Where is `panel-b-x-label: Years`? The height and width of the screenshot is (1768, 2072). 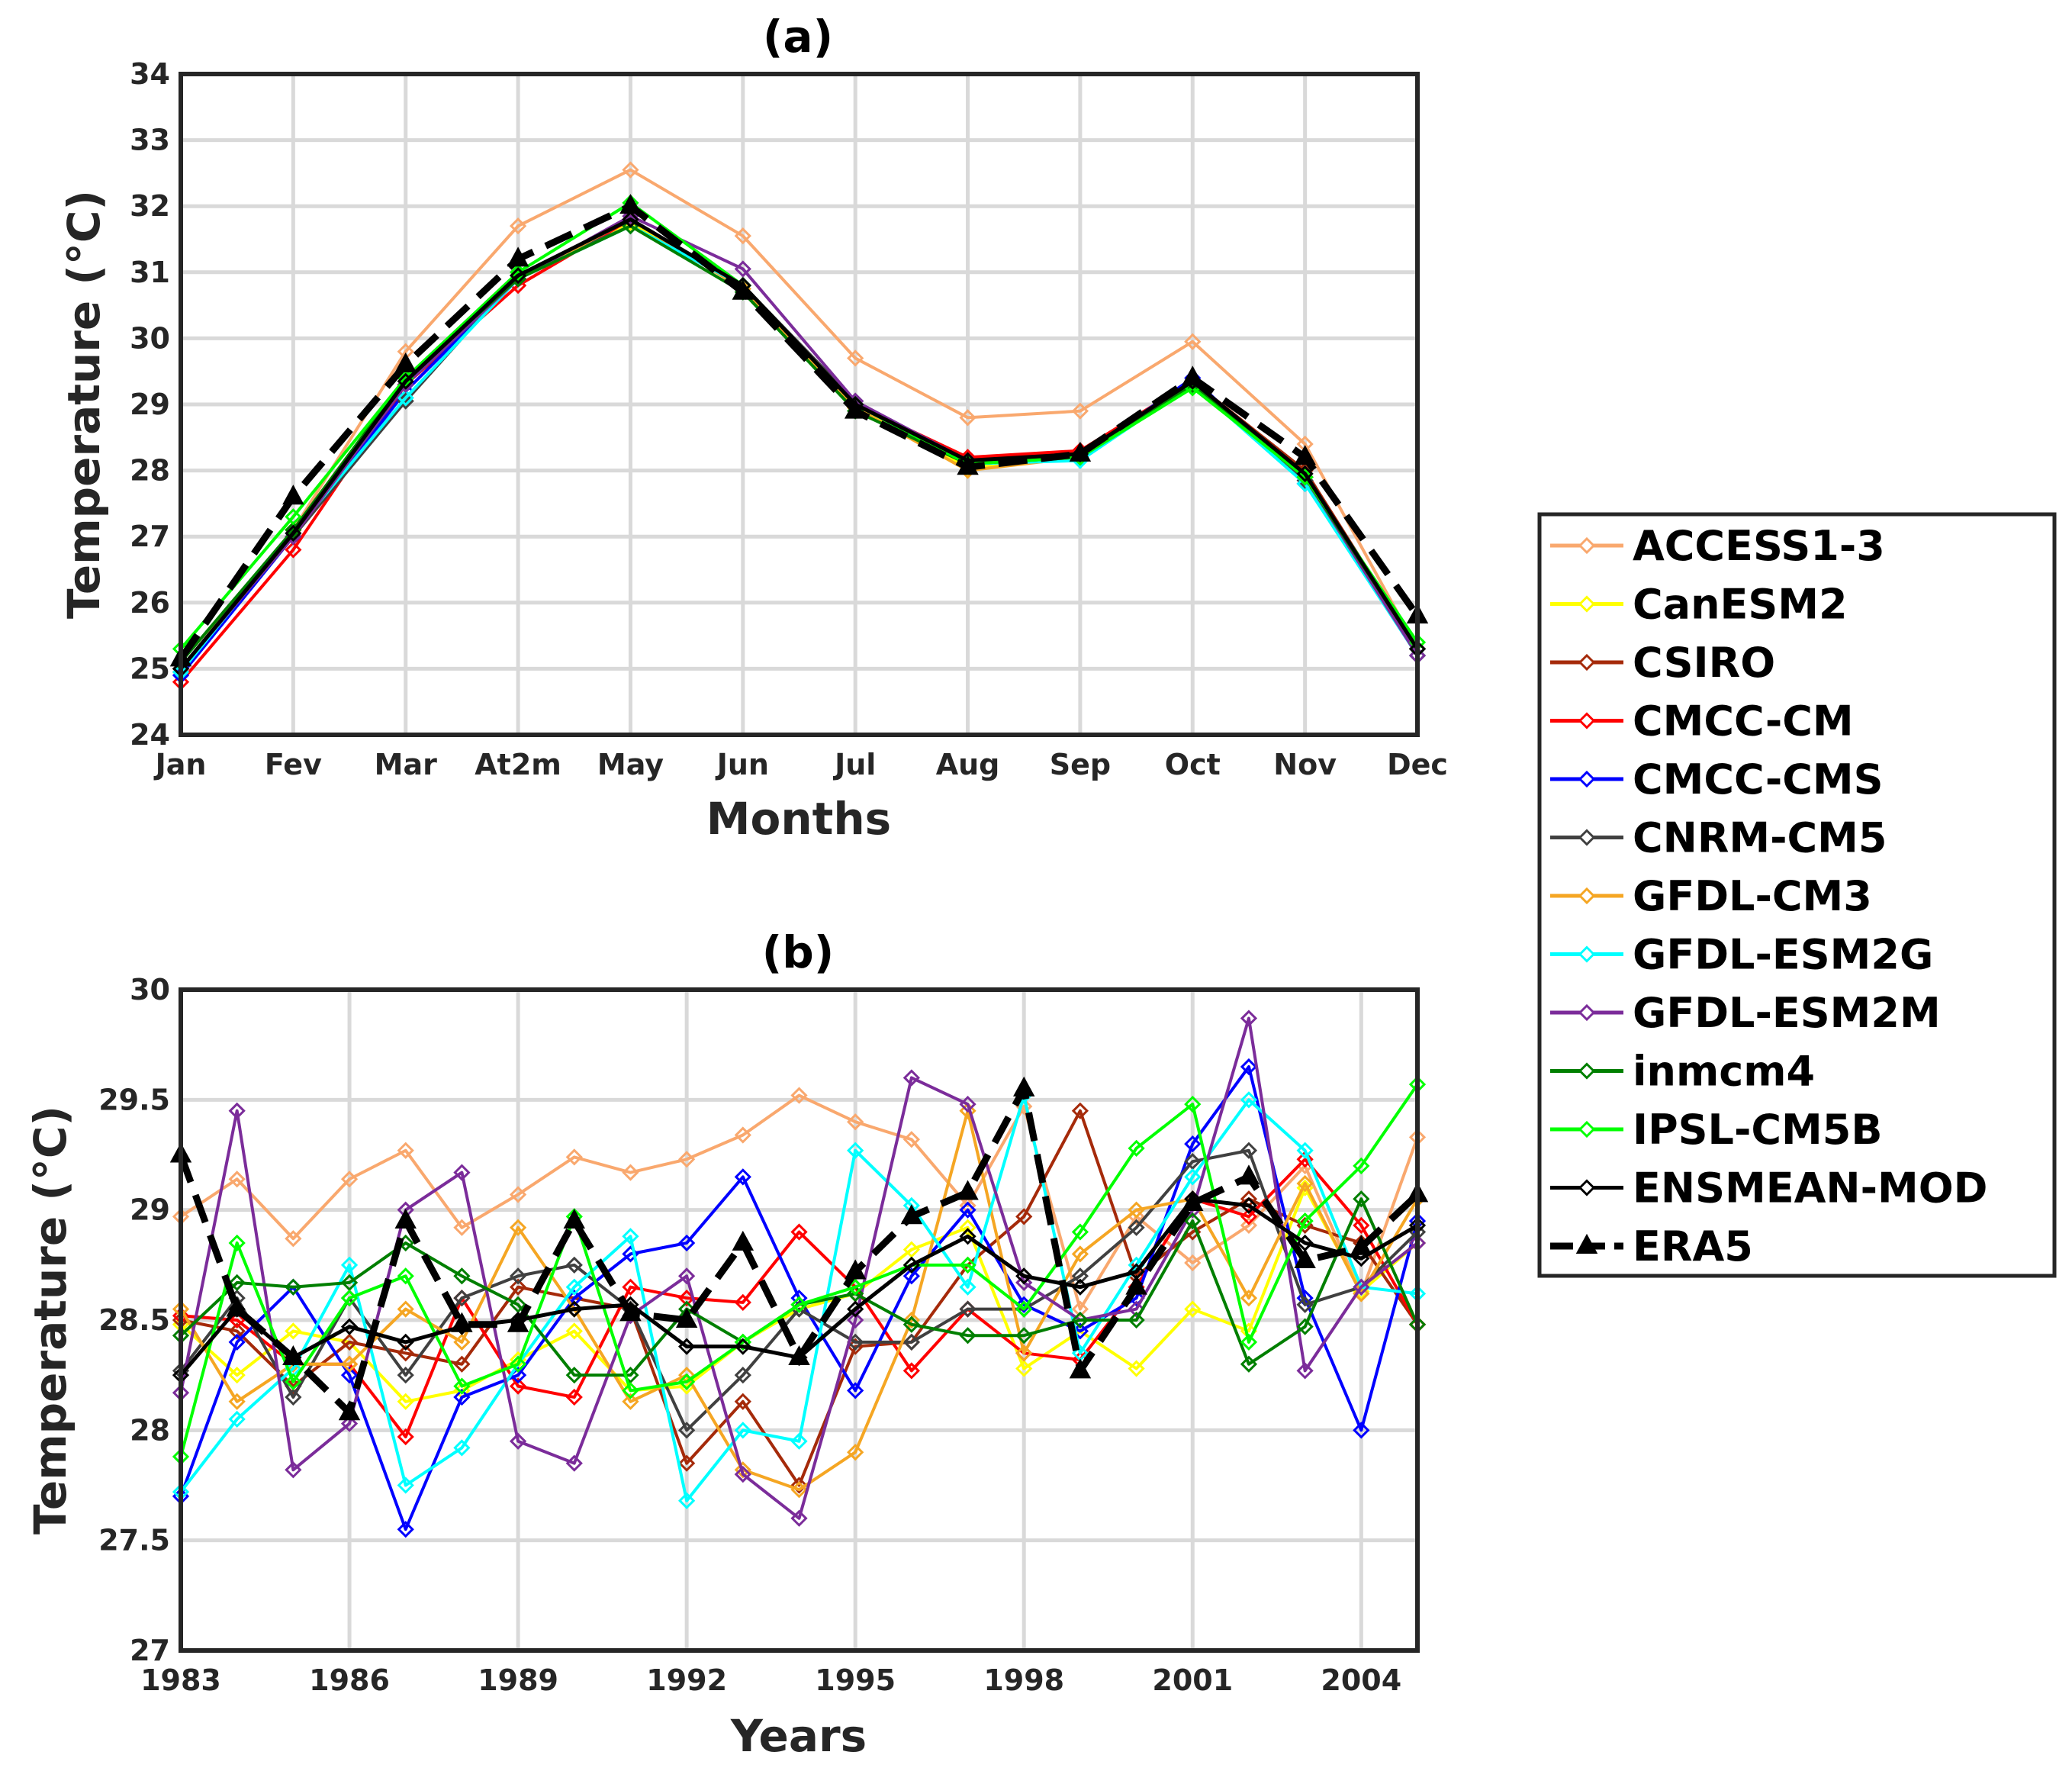 panel-b-x-label: Years is located at coordinates (798, 1736).